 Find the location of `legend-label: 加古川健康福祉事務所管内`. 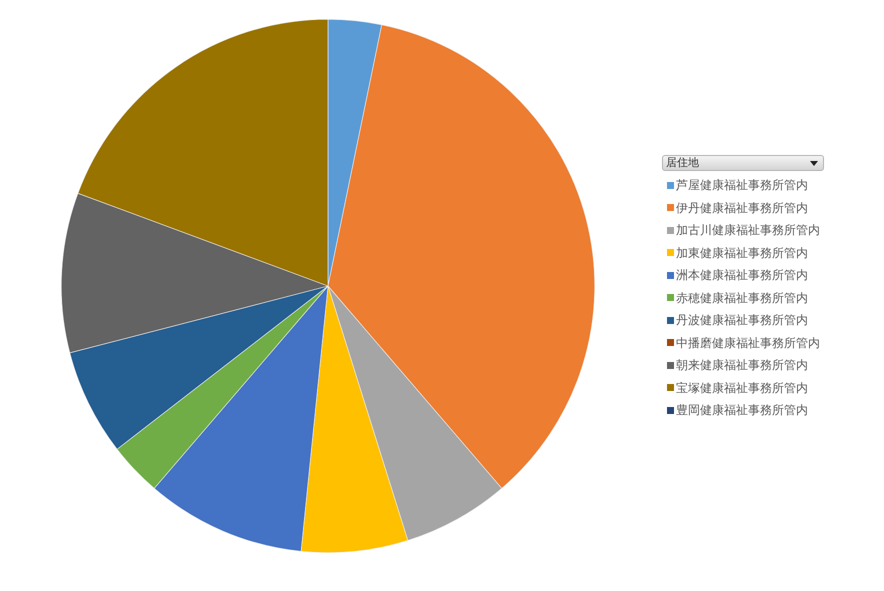

legend-label: 加古川健康福祉事務所管内 is located at coordinates (748, 230).